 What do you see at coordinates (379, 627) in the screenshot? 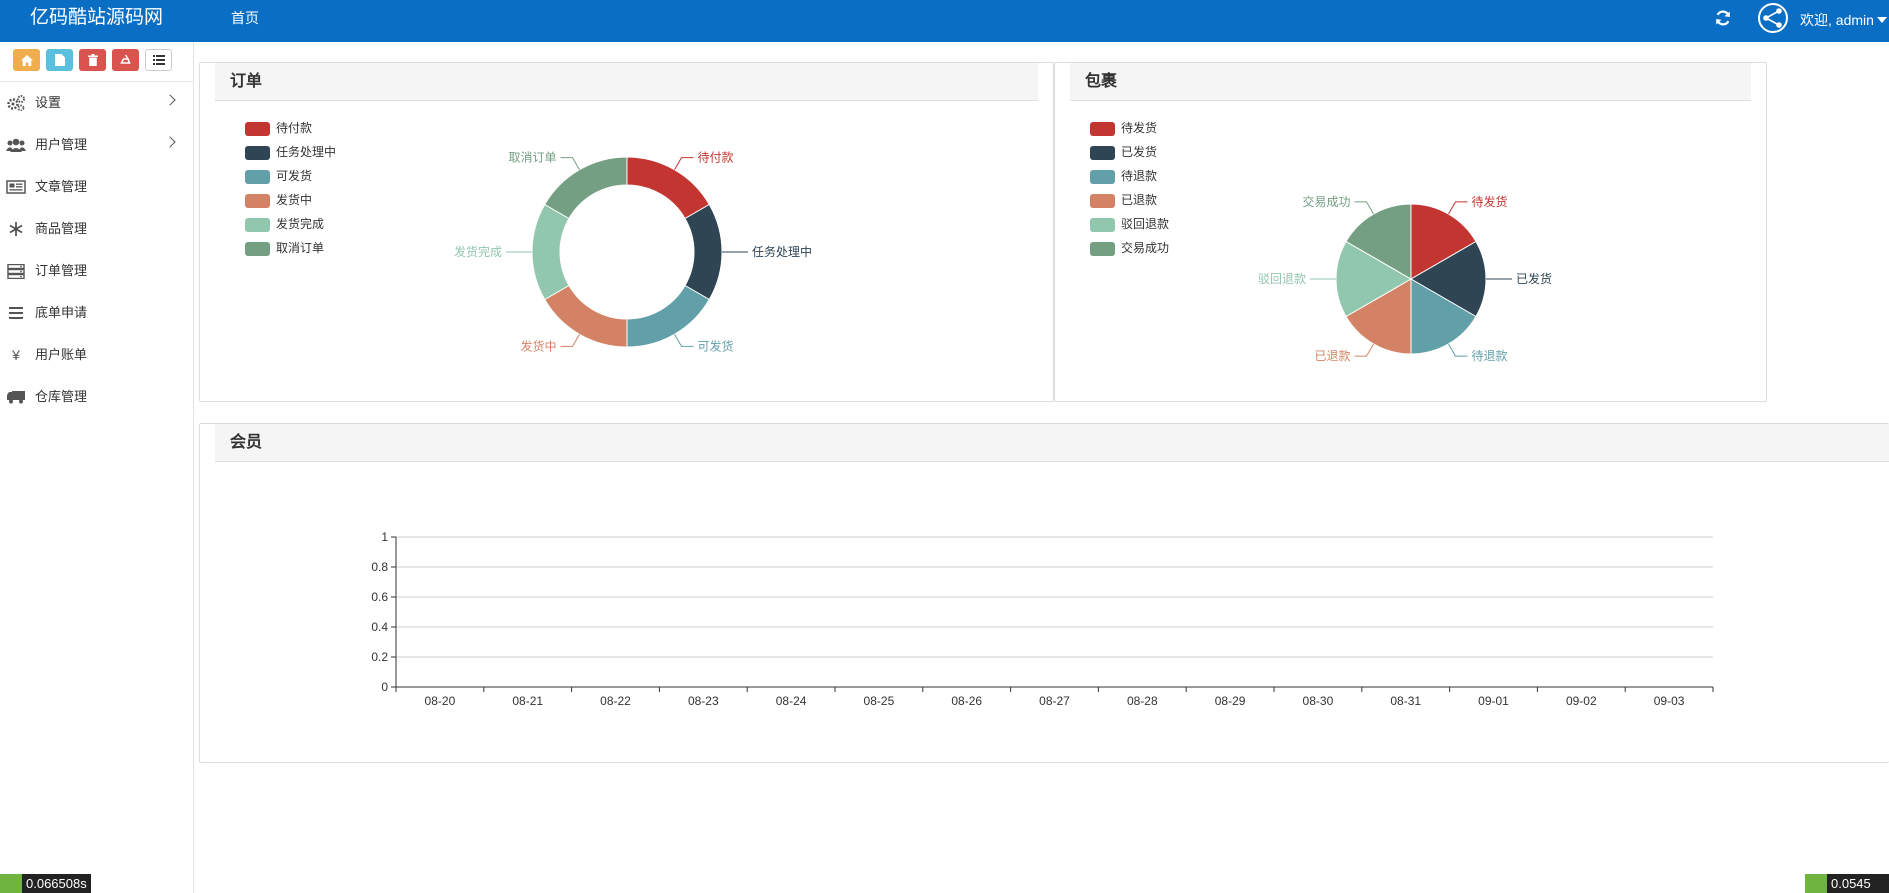
I see `y-tick-label: 0.4` at bounding box center [379, 627].